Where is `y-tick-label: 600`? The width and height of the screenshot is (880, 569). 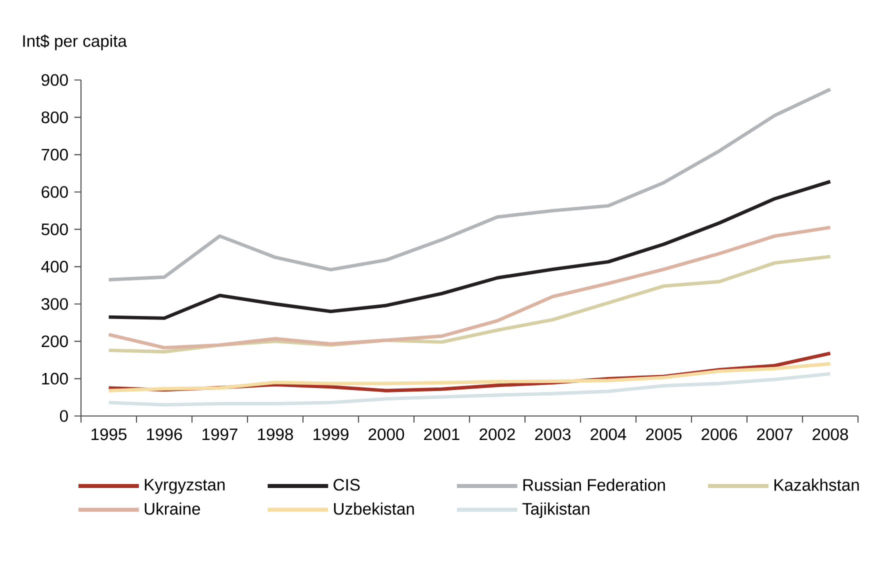
y-tick-label: 600 is located at coordinates (55, 192).